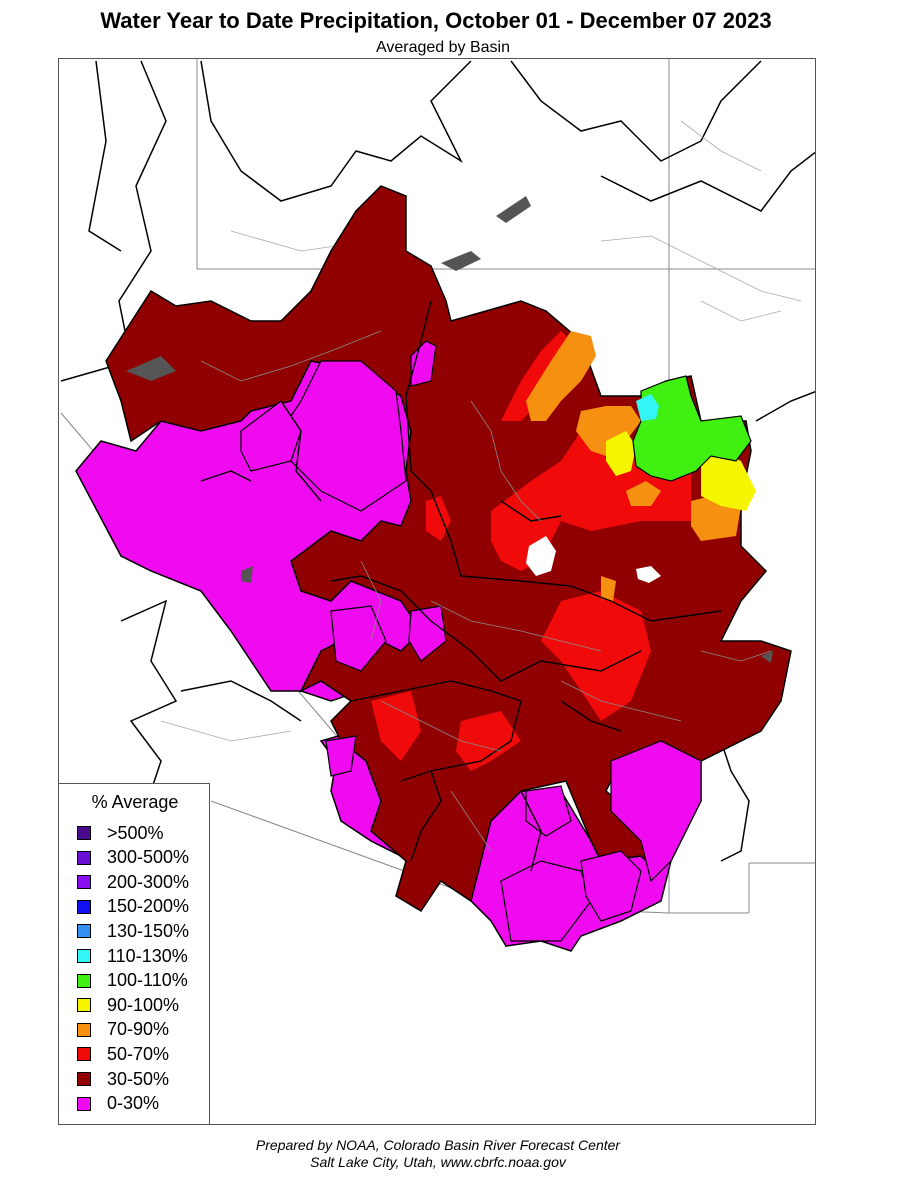  I want to click on legend-label: 110-130%, so click(147, 955).